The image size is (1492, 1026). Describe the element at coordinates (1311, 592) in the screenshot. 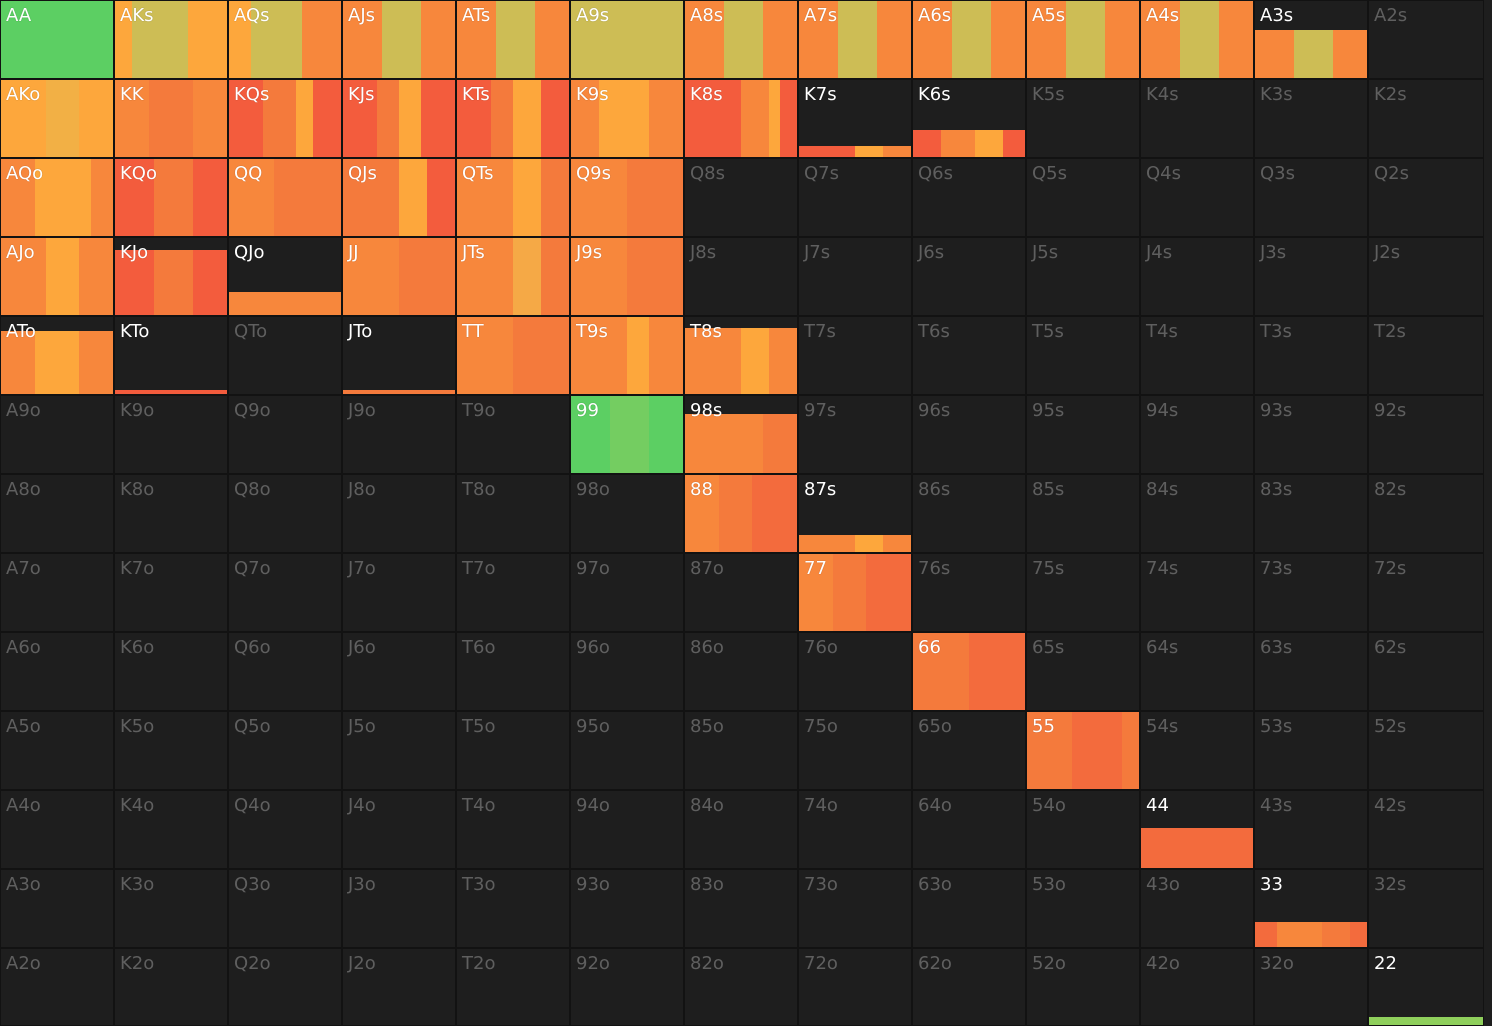

I see `hand-cell-73s: 73s` at that location.